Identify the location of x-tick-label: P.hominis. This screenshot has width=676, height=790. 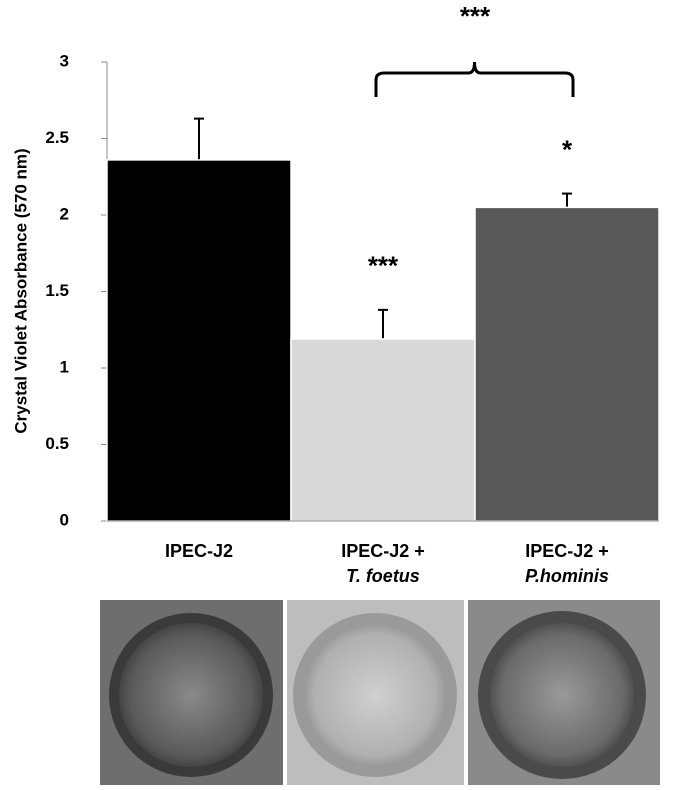
(567, 576).